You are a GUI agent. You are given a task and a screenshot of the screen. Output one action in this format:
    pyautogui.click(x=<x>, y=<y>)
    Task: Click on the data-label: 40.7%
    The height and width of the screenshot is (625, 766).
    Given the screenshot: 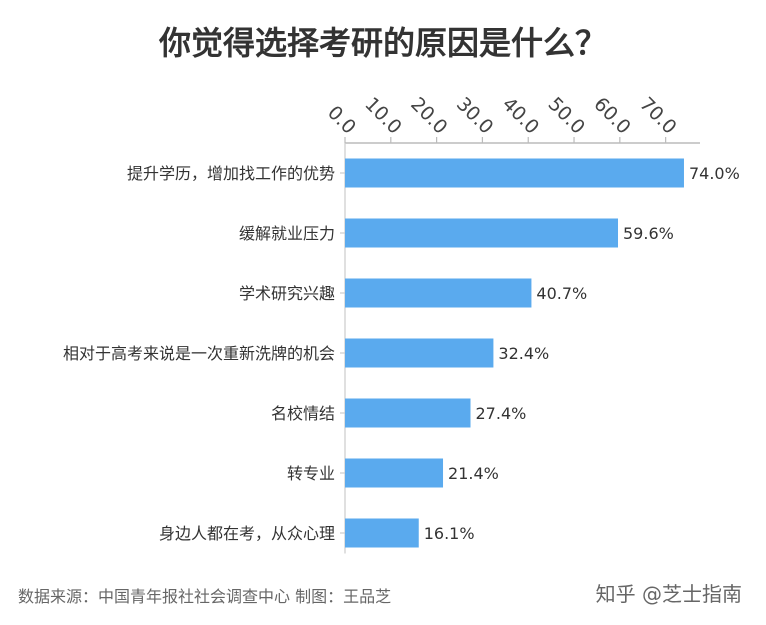 What is the action you would take?
    pyautogui.click(x=561, y=293)
    